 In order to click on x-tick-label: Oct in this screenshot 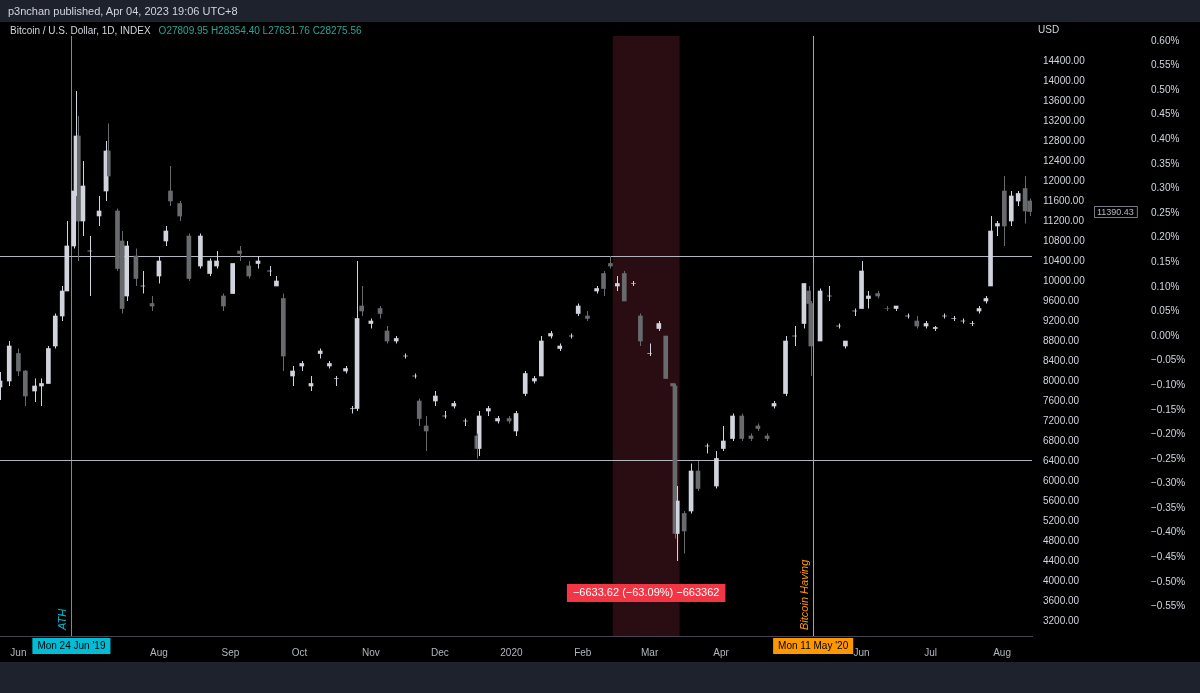, I will do `click(299, 652)`.